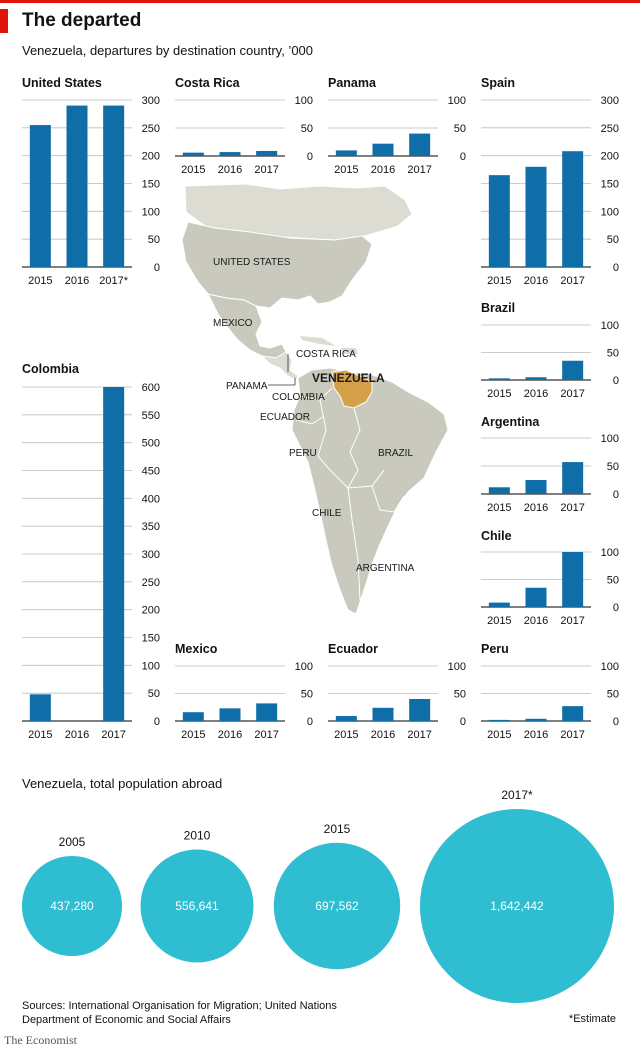  Describe the element at coordinates (550, 464) in the screenshot. I see `chart-argentina: Argentina 0 50 100 2015 2016 2017` at that location.